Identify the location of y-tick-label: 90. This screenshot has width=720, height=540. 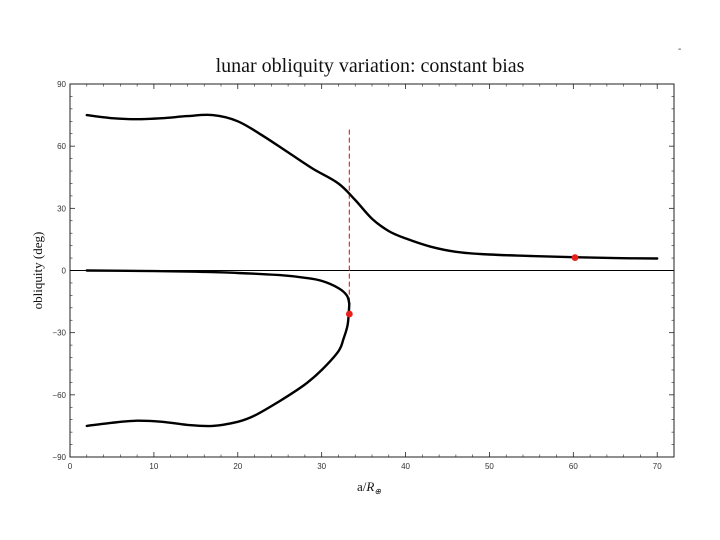
(61, 84).